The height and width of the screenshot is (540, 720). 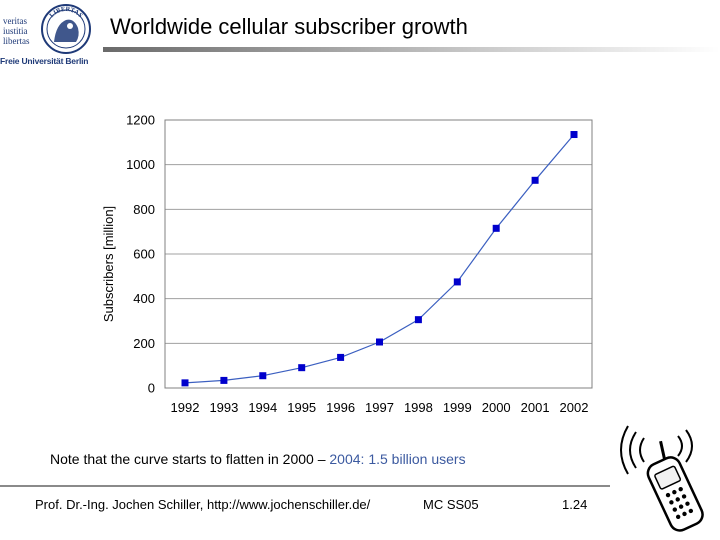 What do you see at coordinates (289, 26) in the screenshot?
I see `page-title: Worldwide cellular subscriber growth` at bounding box center [289, 26].